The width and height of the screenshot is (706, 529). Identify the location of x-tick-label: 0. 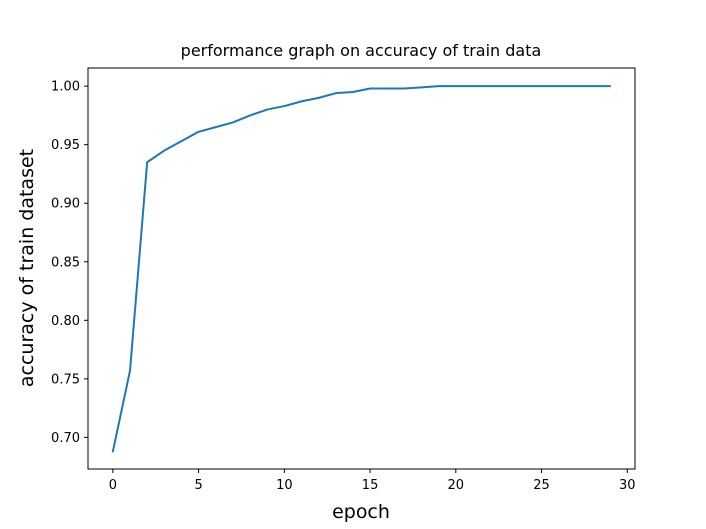
(113, 485).